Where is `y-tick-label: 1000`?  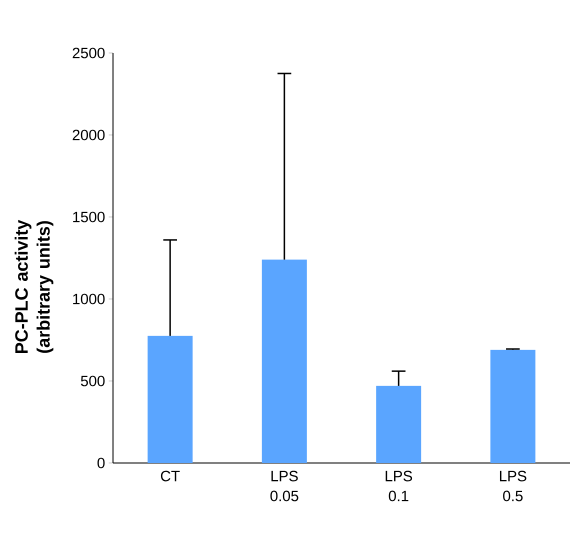 y-tick-label: 1000 is located at coordinates (89, 299).